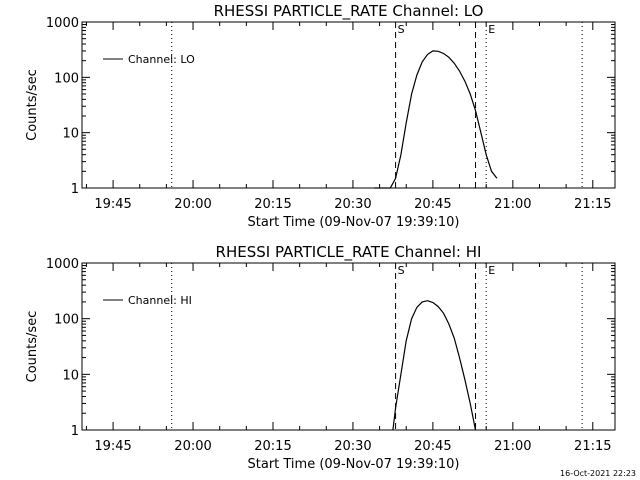  Describe the element at coordinates (349, 11) in the screenshot. I see `chart-title: RHESSI PARTICLE_RATE Channel: LO` at that location.